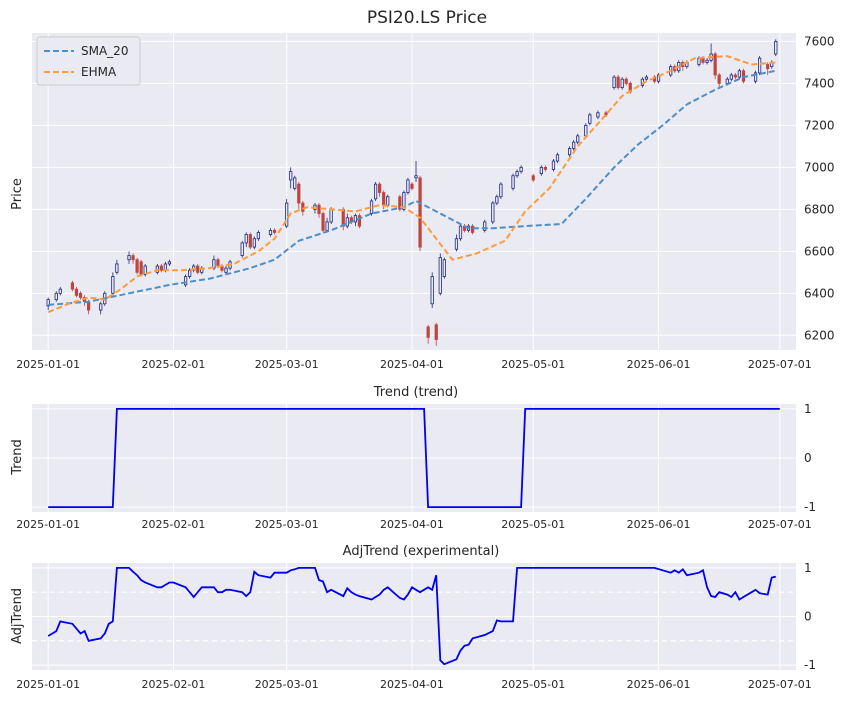 This screenshot has width=858, height=701. What do you see at coordinates (174, 684) in the screenshot?
I see `adjtrend-x-tick-label: 2025-02-01` at bounding box center [174, 684].